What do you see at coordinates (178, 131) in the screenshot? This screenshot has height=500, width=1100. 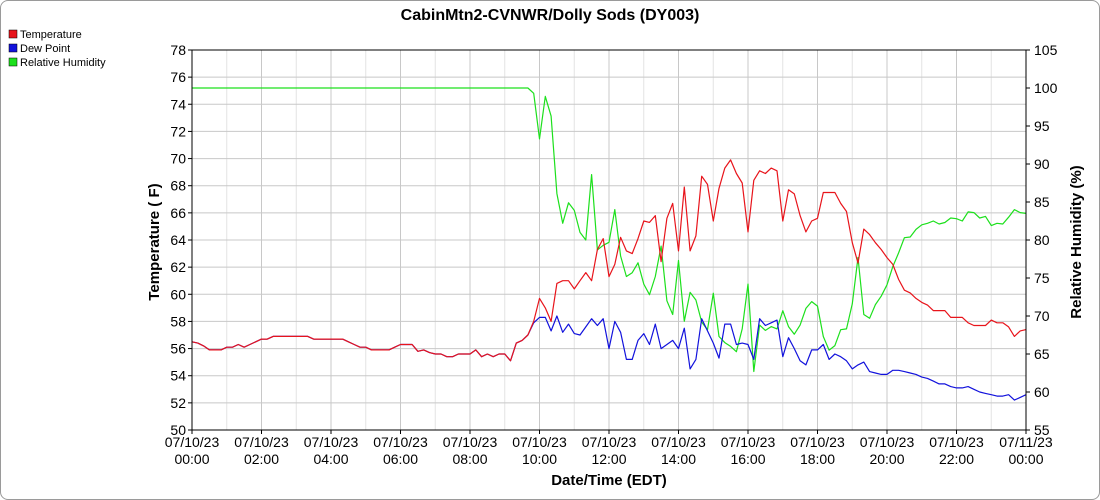 I see `y-left-tick-label: 72` at bounding box center [178, 131].